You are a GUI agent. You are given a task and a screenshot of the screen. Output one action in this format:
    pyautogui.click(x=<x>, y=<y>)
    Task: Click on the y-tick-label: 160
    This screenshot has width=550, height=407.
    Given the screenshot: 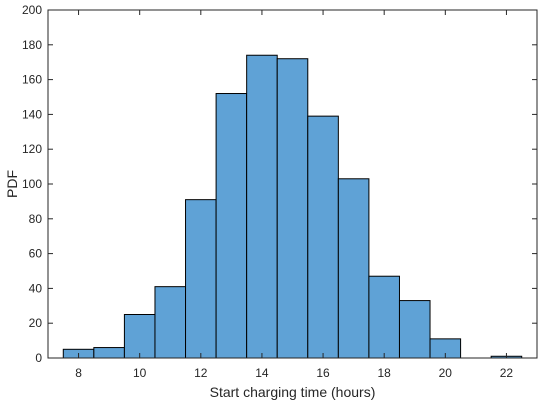 What is the action you would take?
    pyautogui.click(x=32, y=80)
    